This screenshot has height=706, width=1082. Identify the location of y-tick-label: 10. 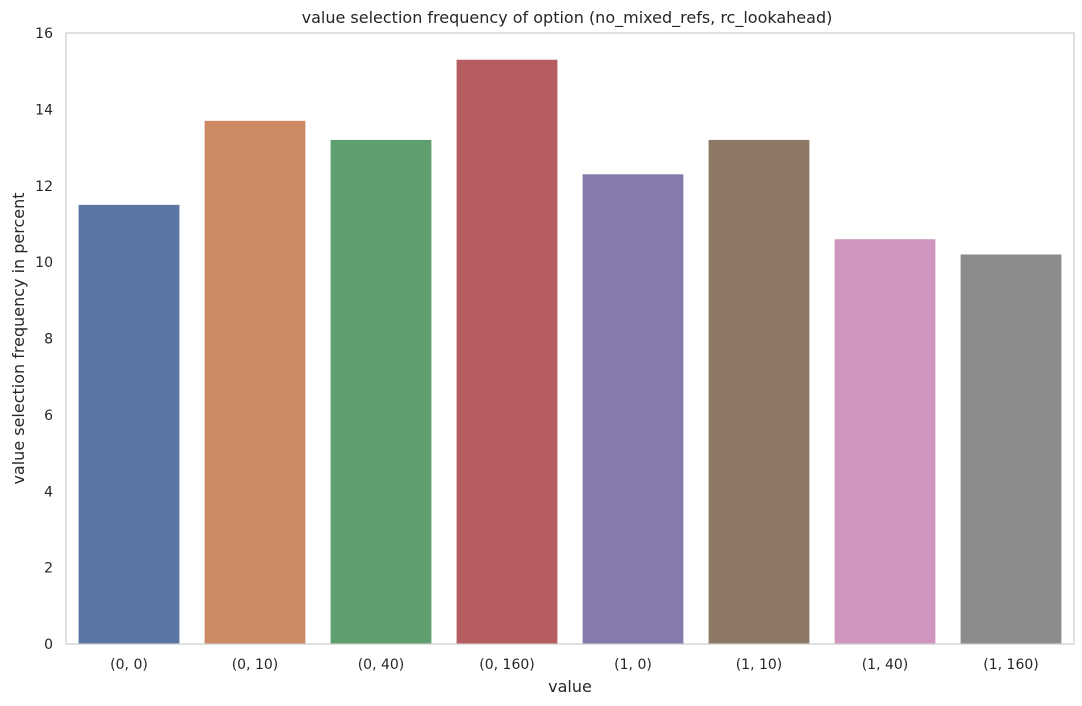
(44, 263).